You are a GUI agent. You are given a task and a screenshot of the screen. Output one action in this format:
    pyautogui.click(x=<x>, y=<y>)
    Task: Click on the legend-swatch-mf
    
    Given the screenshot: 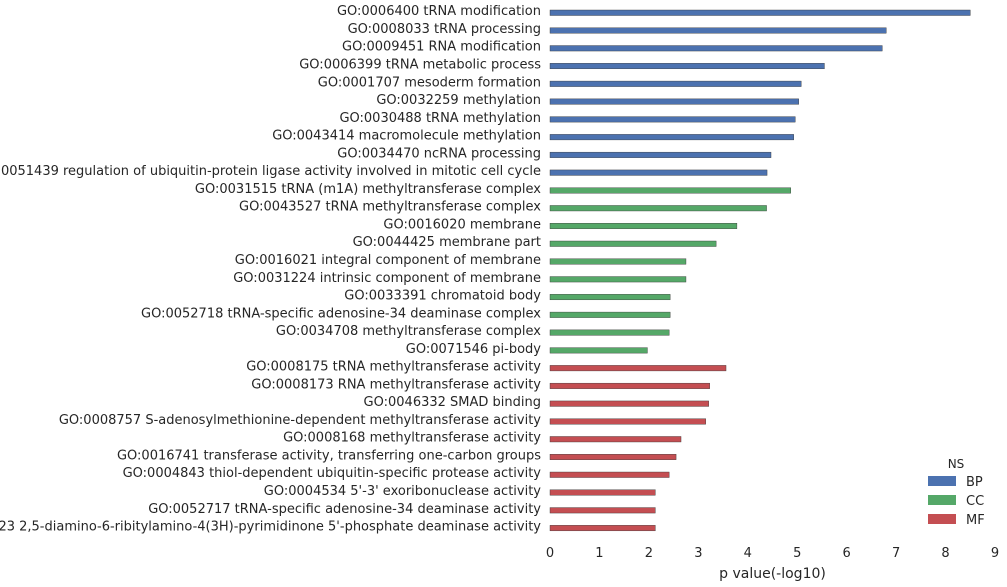 What is the action you would take?
    pyautogui.click(x=942, y=519)
    